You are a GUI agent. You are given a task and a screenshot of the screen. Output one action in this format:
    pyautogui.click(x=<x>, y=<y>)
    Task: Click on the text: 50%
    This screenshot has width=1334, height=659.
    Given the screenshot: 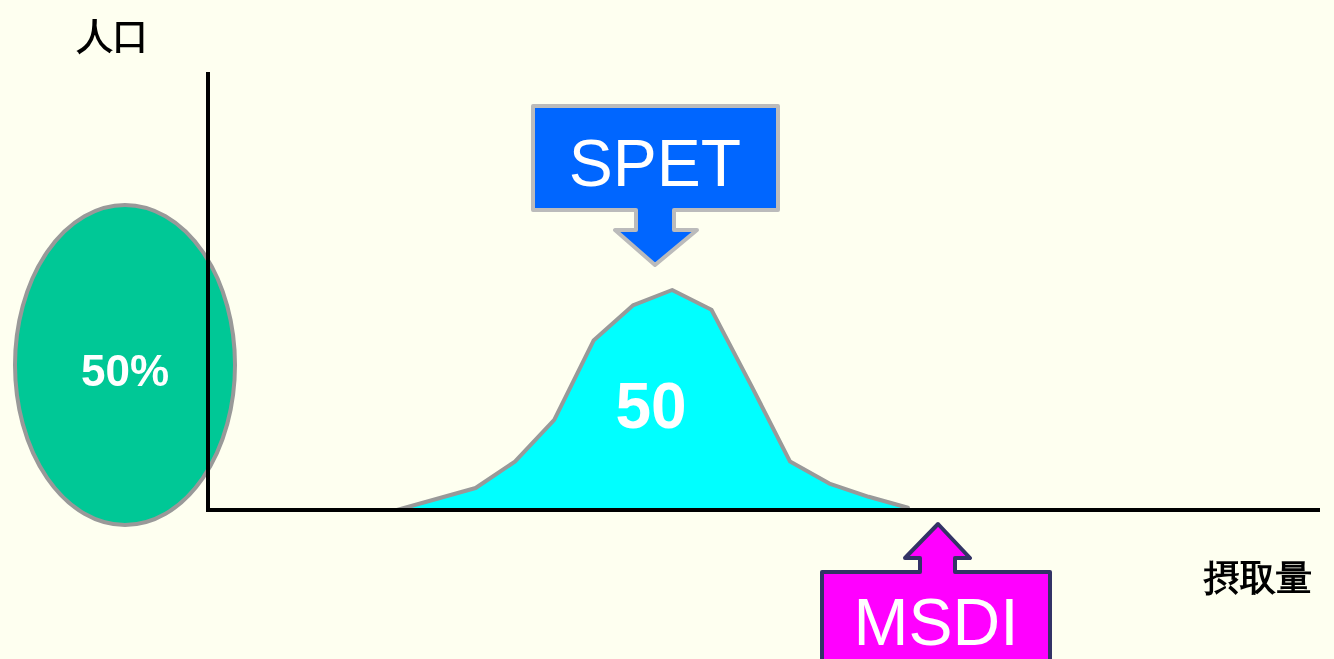 What is the action you would take?
    pyautogui.click(x=125, y=370)
    